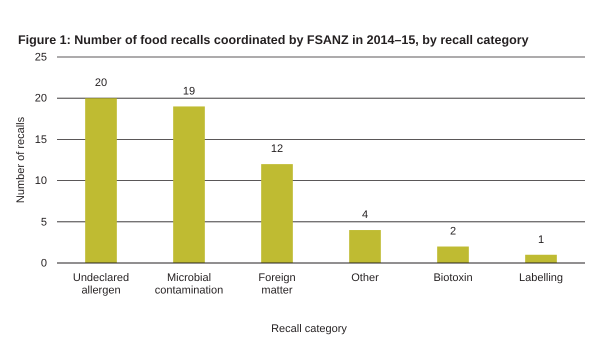 The image size is (593, 347). I want to click on y-tick-label: 0, so click(43, 264).